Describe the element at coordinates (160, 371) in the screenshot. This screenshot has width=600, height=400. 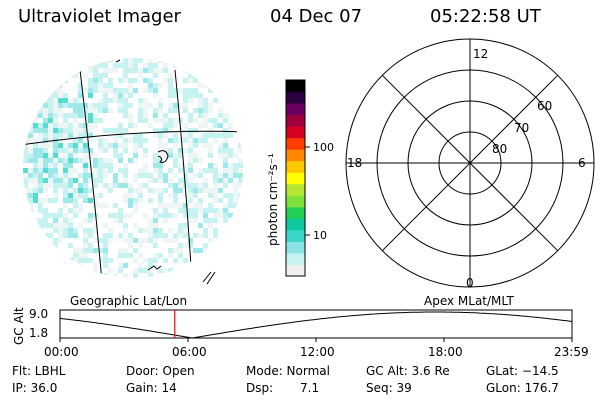
I see `door-info: Door: Open` at that location.